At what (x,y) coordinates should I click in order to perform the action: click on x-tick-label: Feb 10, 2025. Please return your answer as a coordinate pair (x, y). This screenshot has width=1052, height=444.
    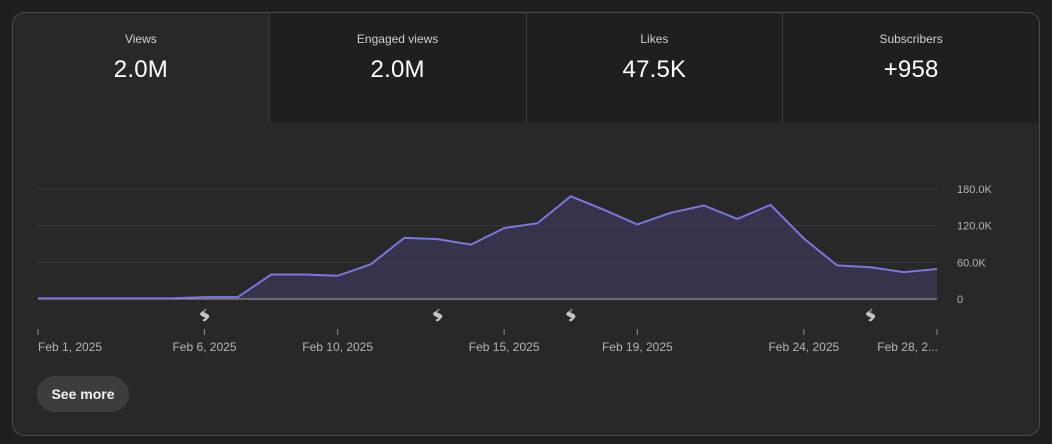
    Looking at the image, I should click on (337, 347).